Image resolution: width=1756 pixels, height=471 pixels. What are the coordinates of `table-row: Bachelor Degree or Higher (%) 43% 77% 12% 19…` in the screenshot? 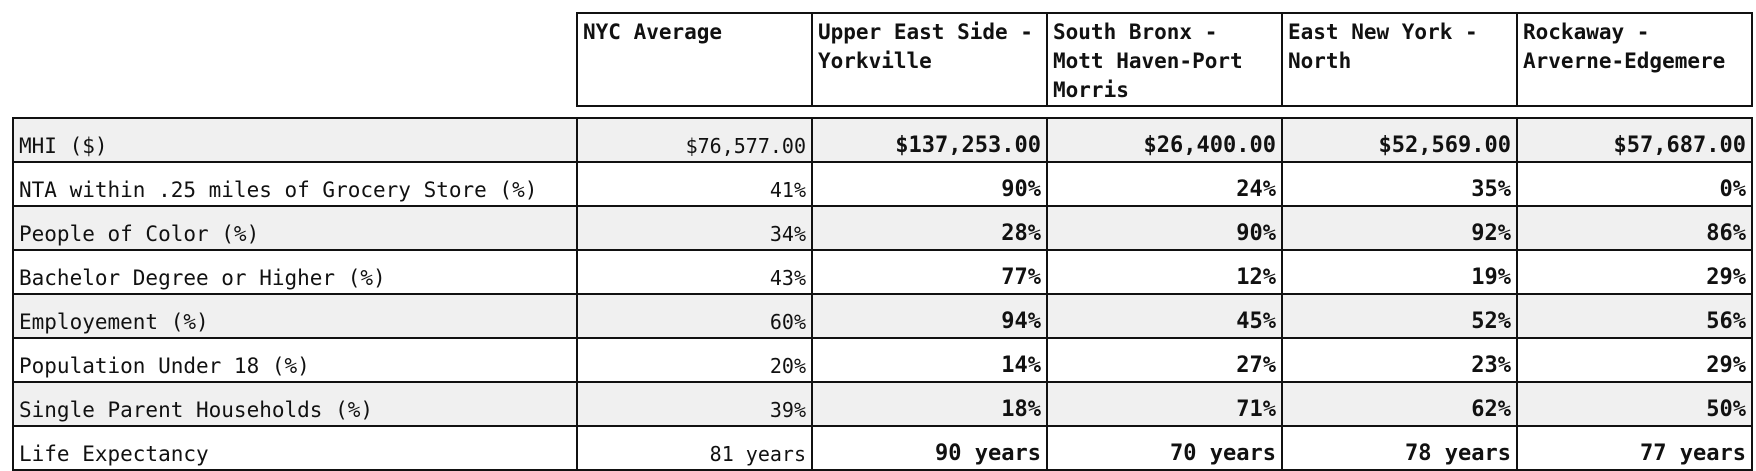 It's located at (882, 272).